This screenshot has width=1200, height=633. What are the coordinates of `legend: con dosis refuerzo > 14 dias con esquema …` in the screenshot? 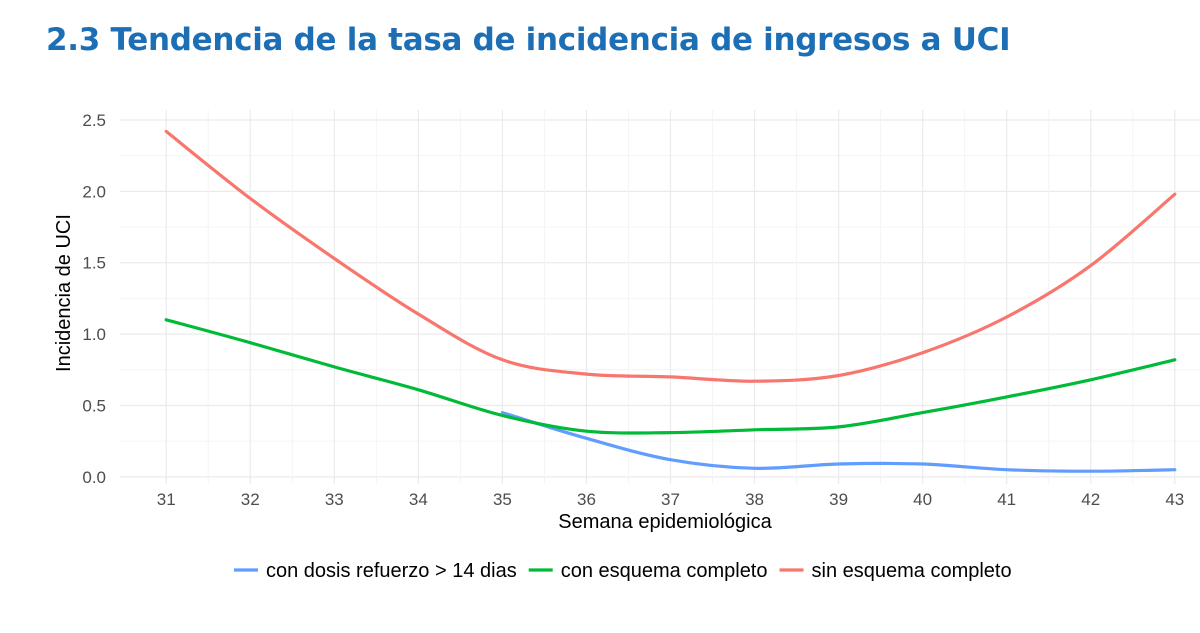 It's located at (623, 571).